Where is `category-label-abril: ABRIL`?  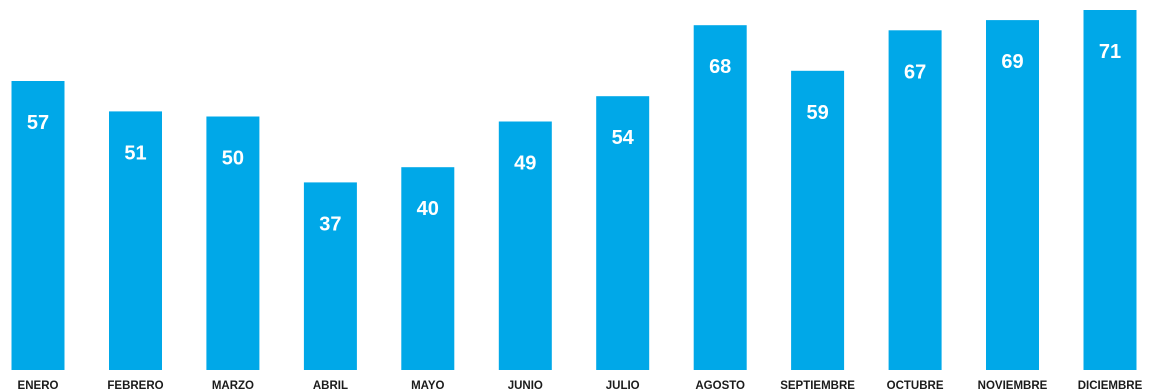
category-label-abril: ABRIL is located at coordinates (330, 386).